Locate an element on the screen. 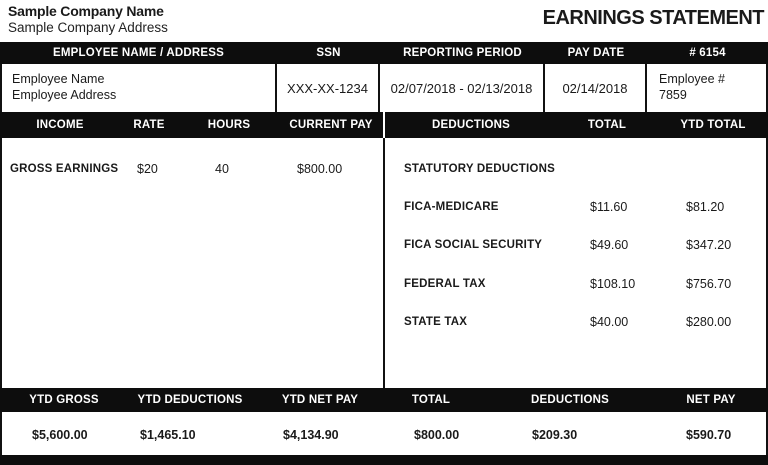 The height and width of the screenshot is (465, 768). ytd-gross-value: $5,600.00 is located at coordinates (60, 435).